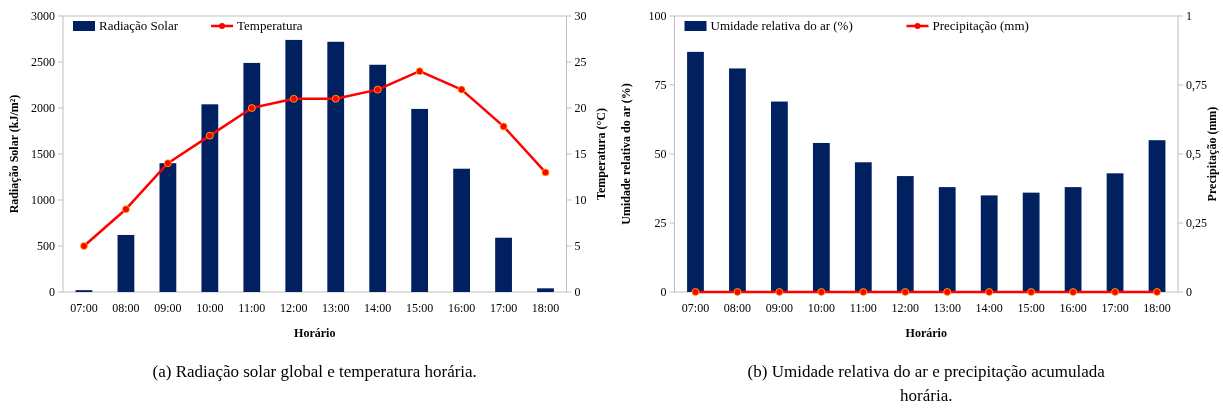 The height and width of the screenshot is (417, 1223). Describe the element at coordinates (781, 26) in the screenshot. I see `legend-label: Umidade relativa do ar (%)` at that location.